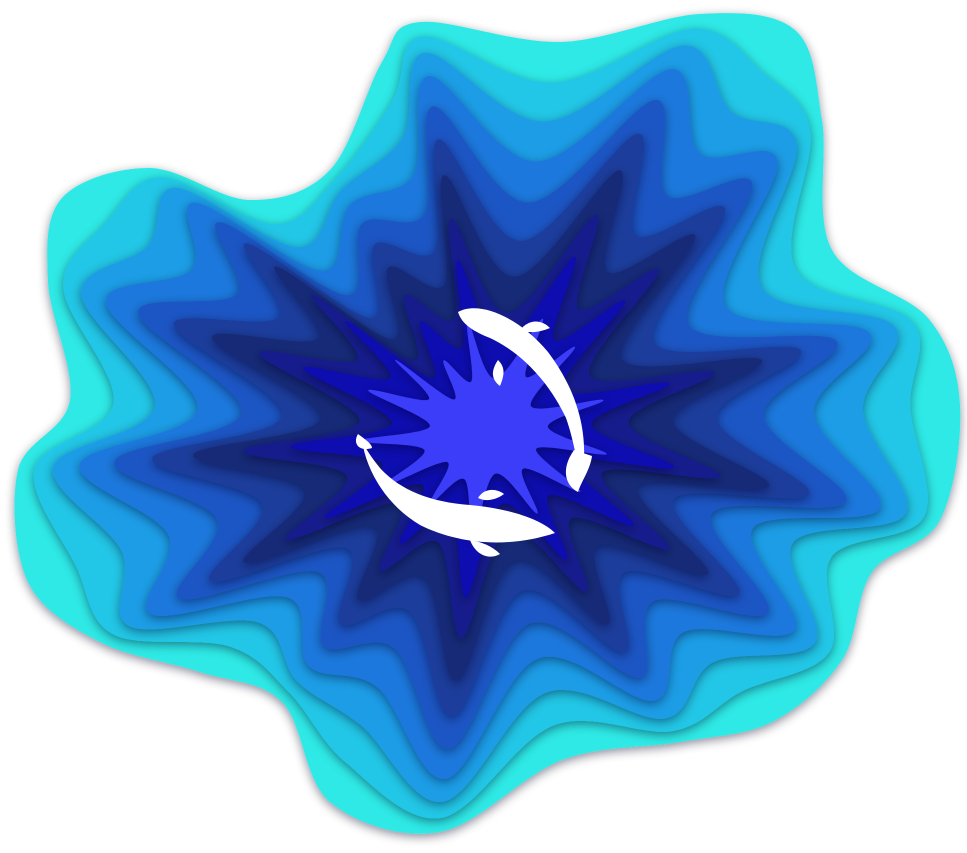 This screenshot has width=967, height=853. Describe the element at coordinates (535, 327) in the screenshot. I see `fish-upper-fin` at that location.